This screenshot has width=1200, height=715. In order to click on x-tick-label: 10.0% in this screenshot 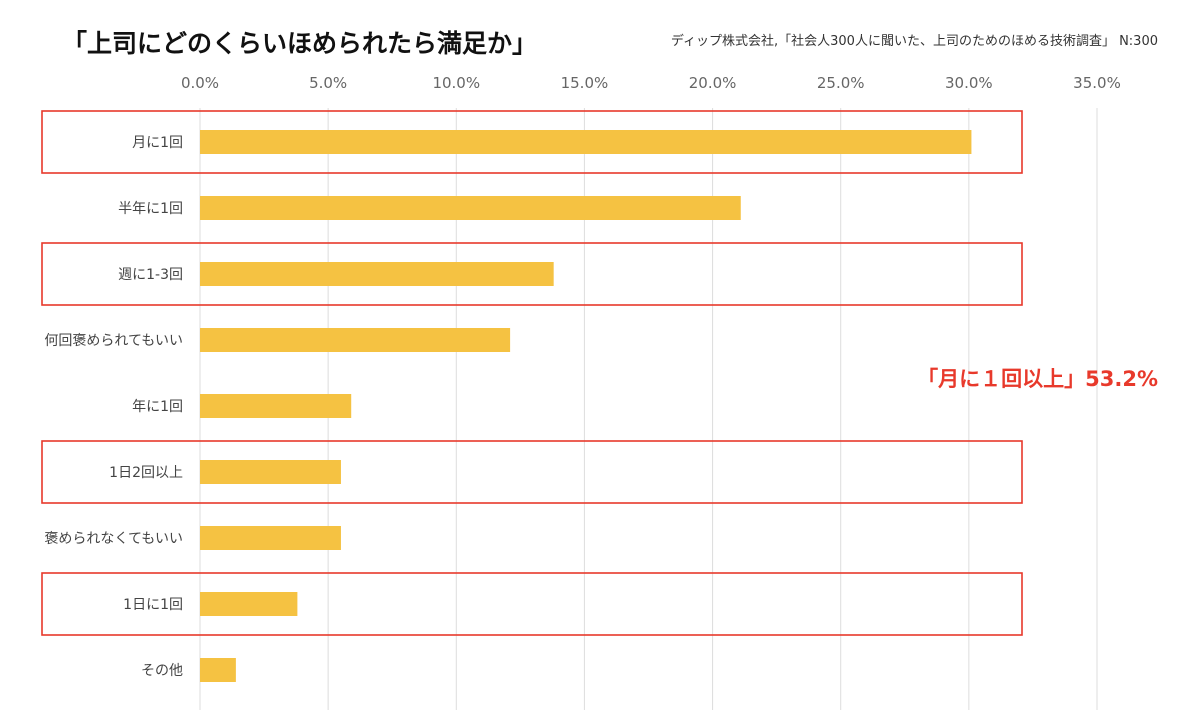, I will do `click(456, 83)`.